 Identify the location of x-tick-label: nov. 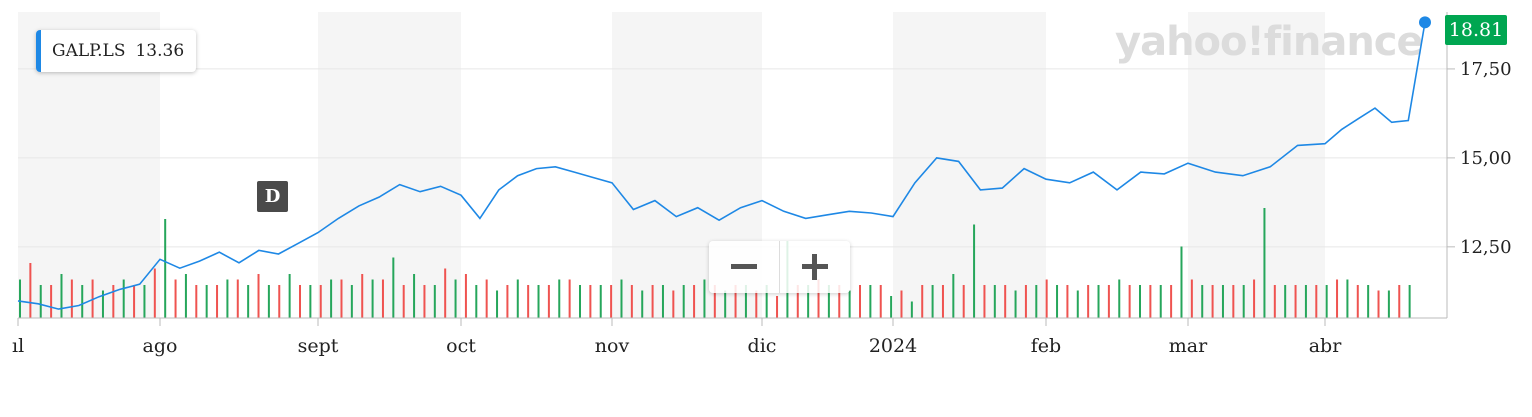
(612, 346).